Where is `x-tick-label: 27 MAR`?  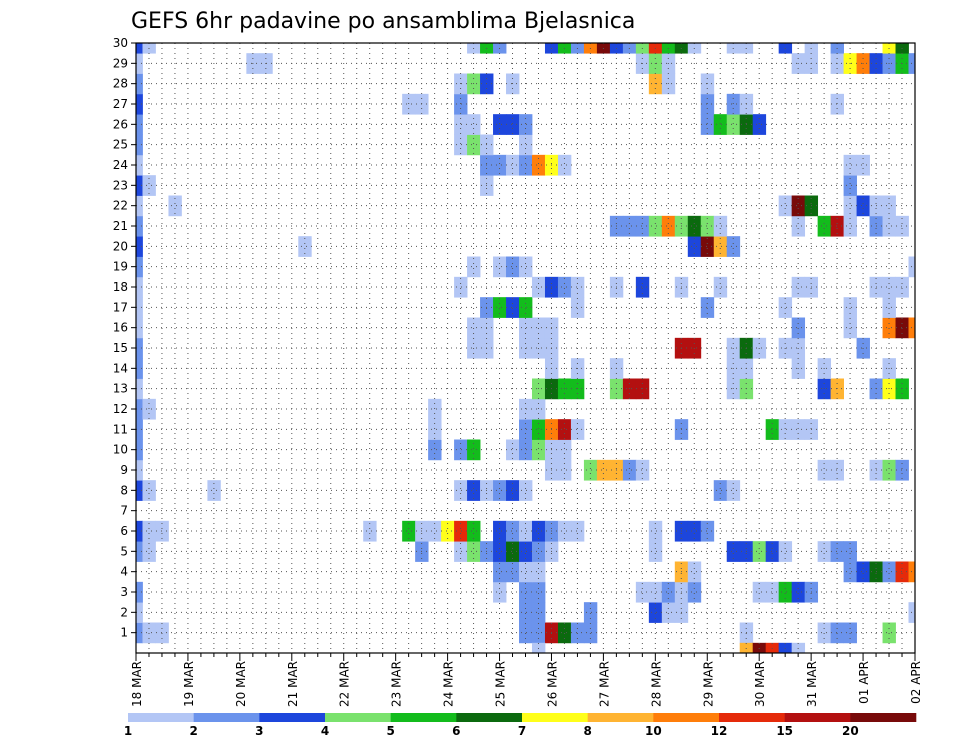
x-tick-label: 27 MAR is located at coordinates (604, 684).